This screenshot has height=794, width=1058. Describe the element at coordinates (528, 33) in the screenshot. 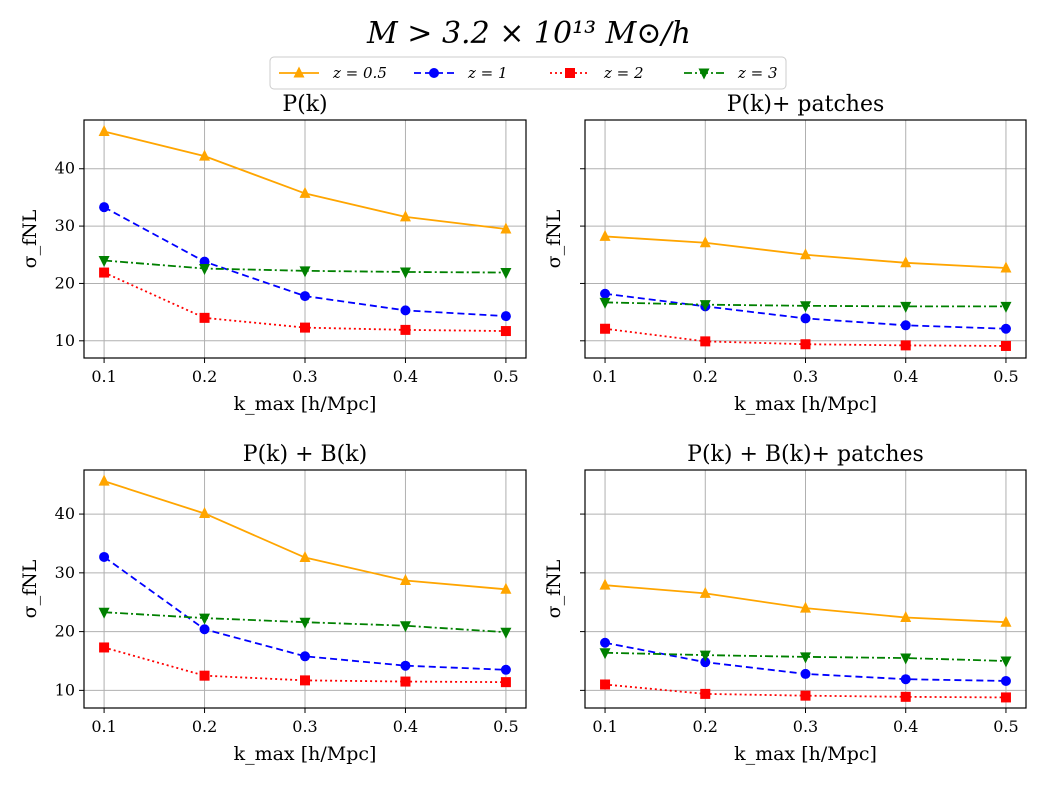

I see `figure-title: M > 3.2 × 10¹³ M⊙/h` at that location.